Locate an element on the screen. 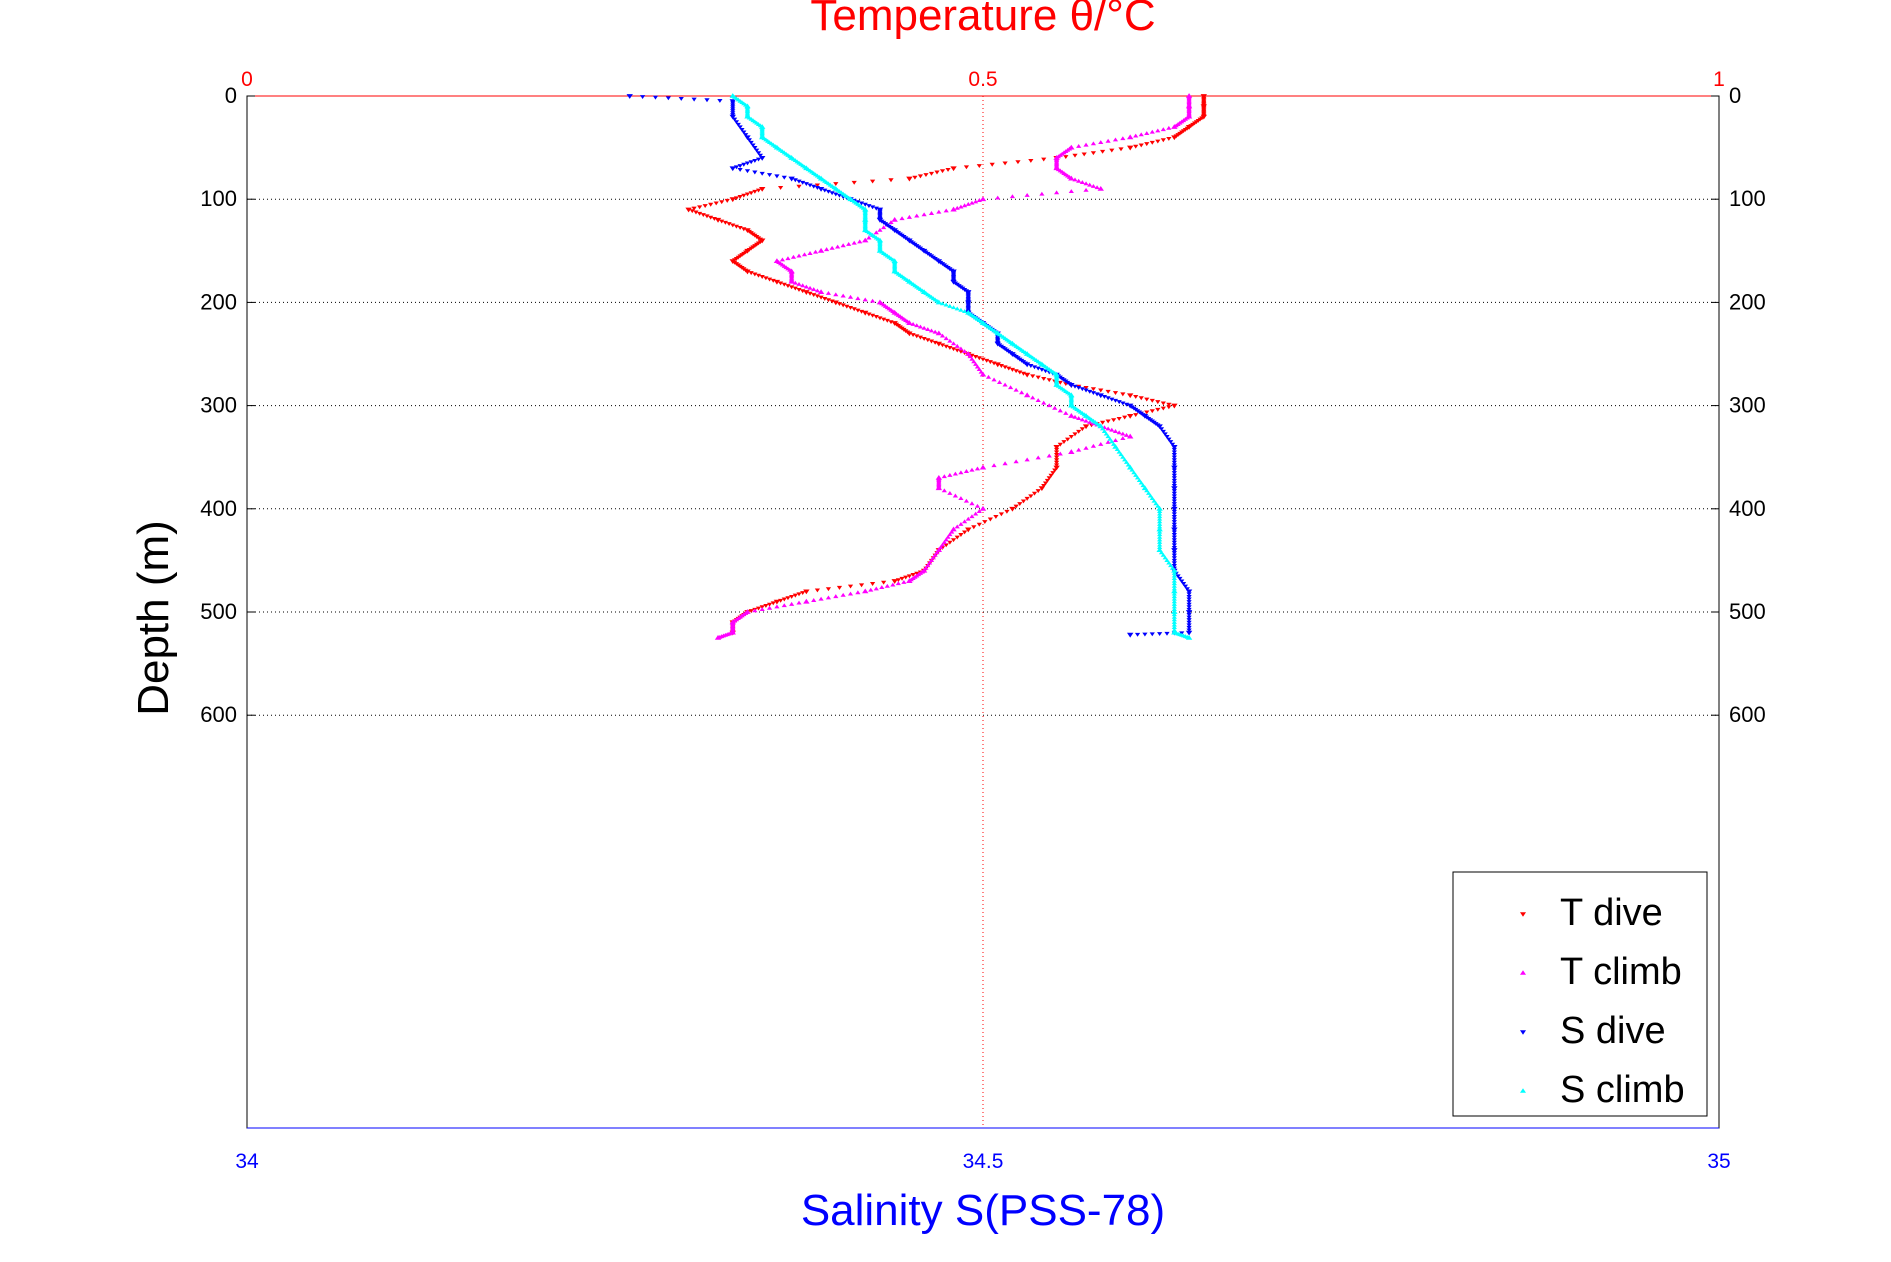 The width and height of the screenshot is (1891, 1262). legend-label-s-climb: S climb is located at coordinates (1622, 1090).